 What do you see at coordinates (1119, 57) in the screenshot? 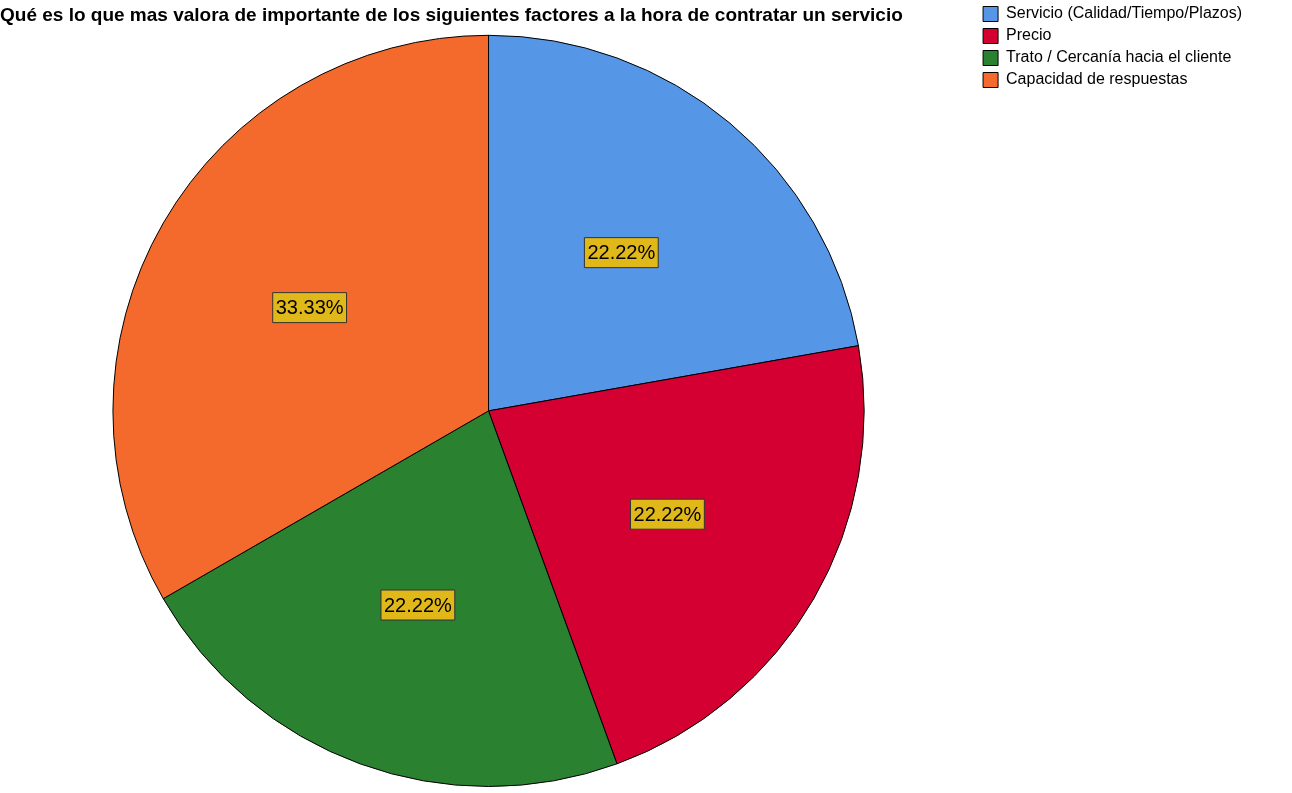
I see `legend-label: Trato / Cercanía hacia el cliente` at bounding box center [1119, 57].